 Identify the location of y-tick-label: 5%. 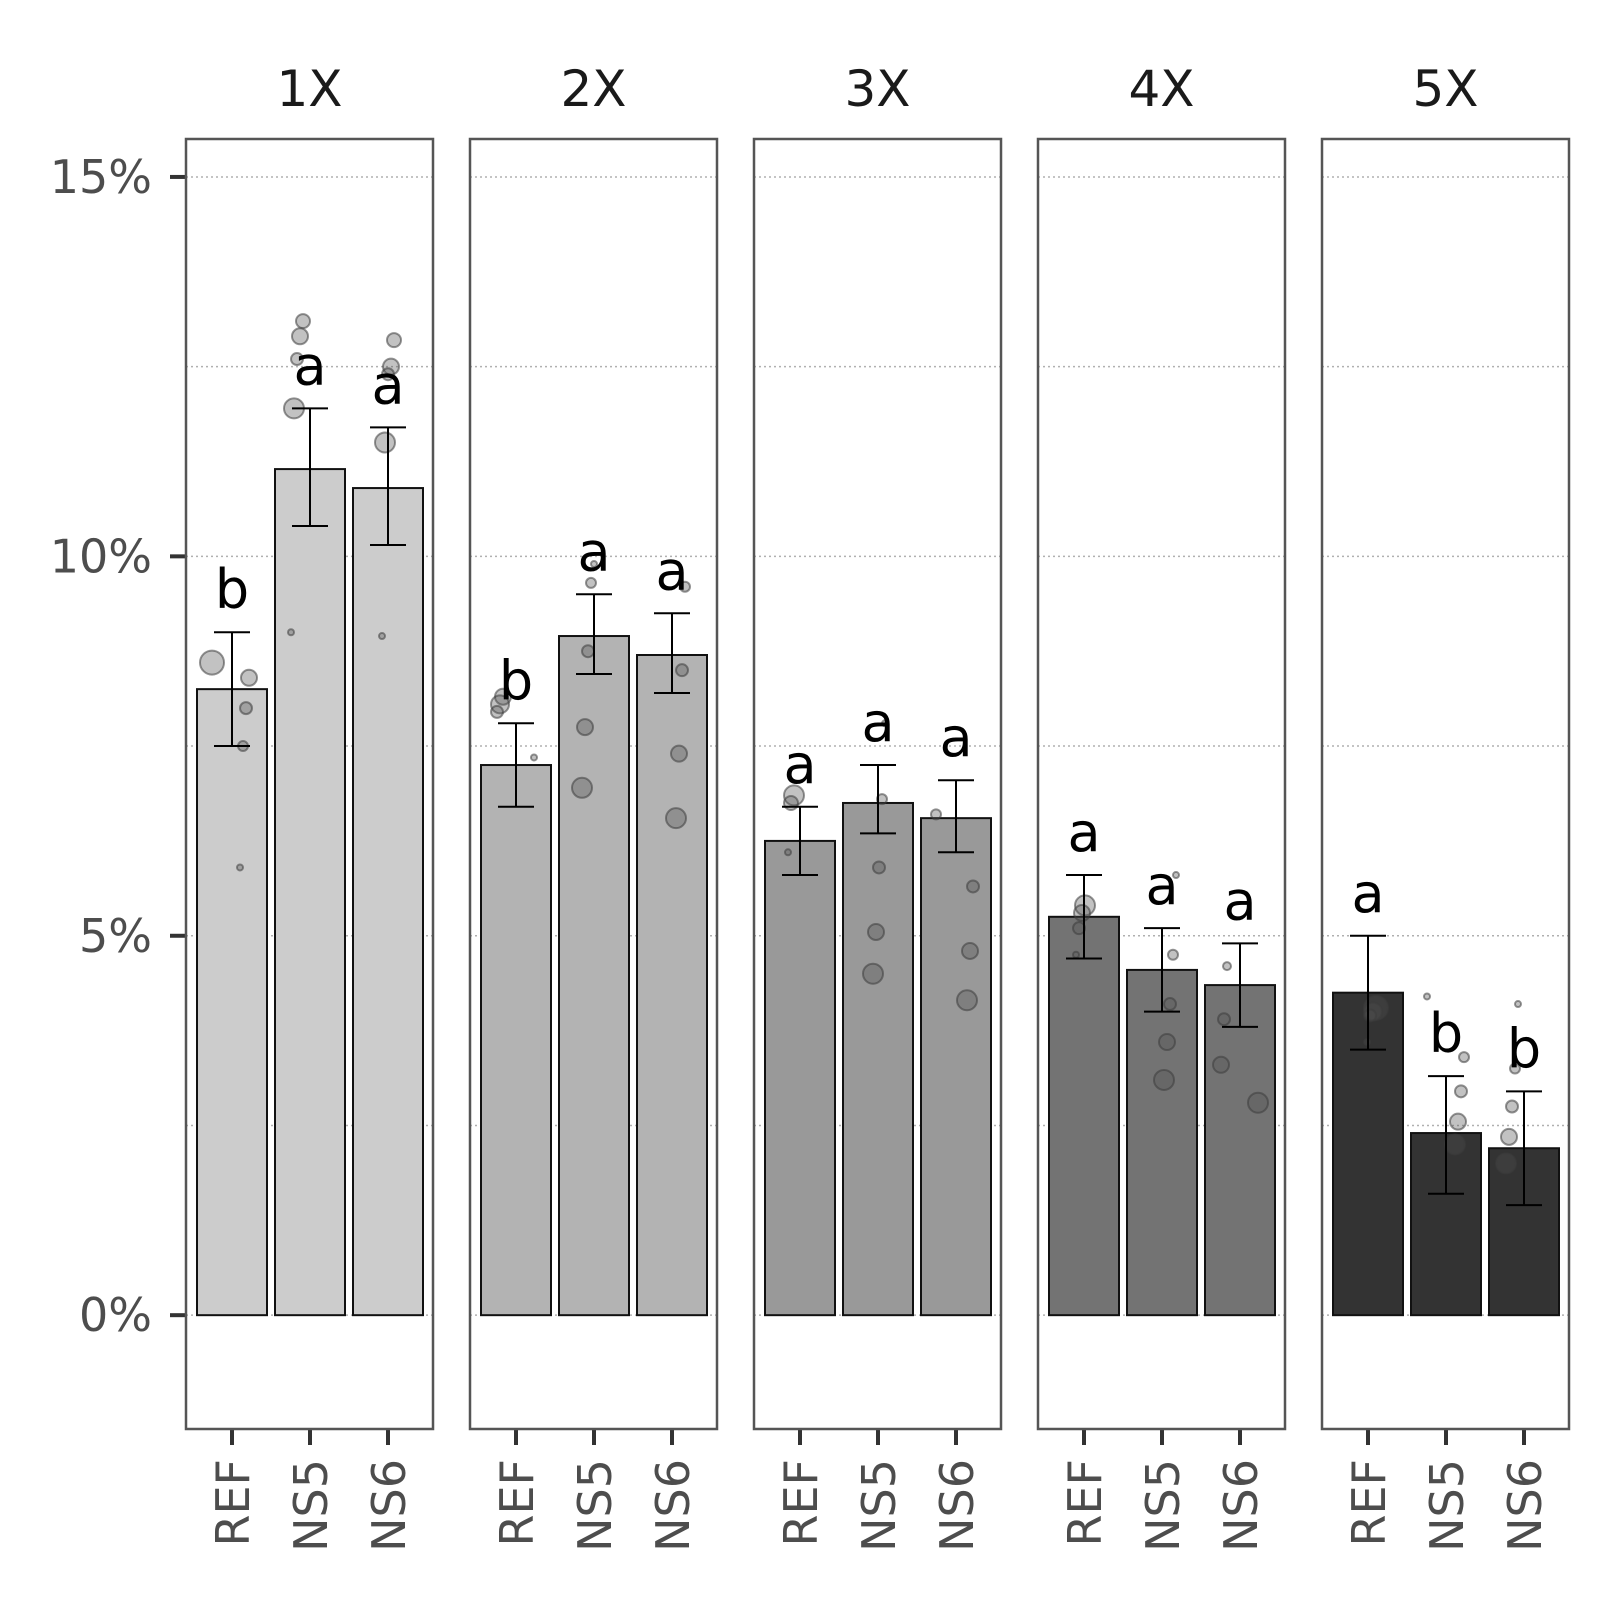
(115, 936).